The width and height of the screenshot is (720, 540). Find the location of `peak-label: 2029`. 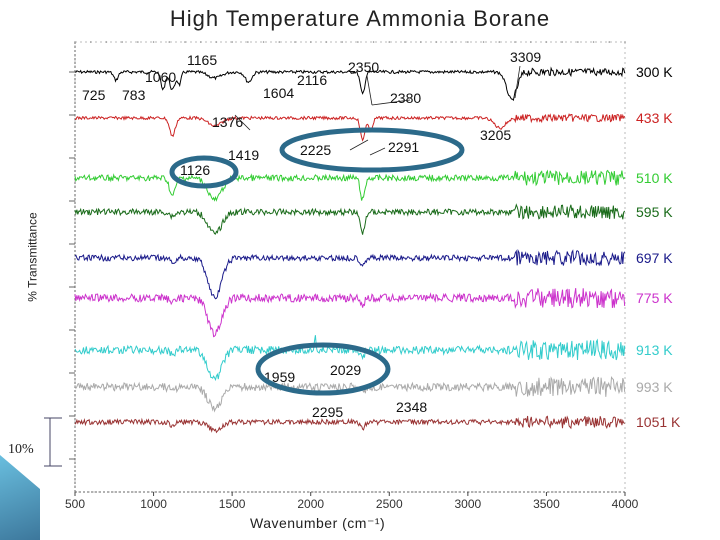

peak-label: 2029 is located at coordinates (345, 370).